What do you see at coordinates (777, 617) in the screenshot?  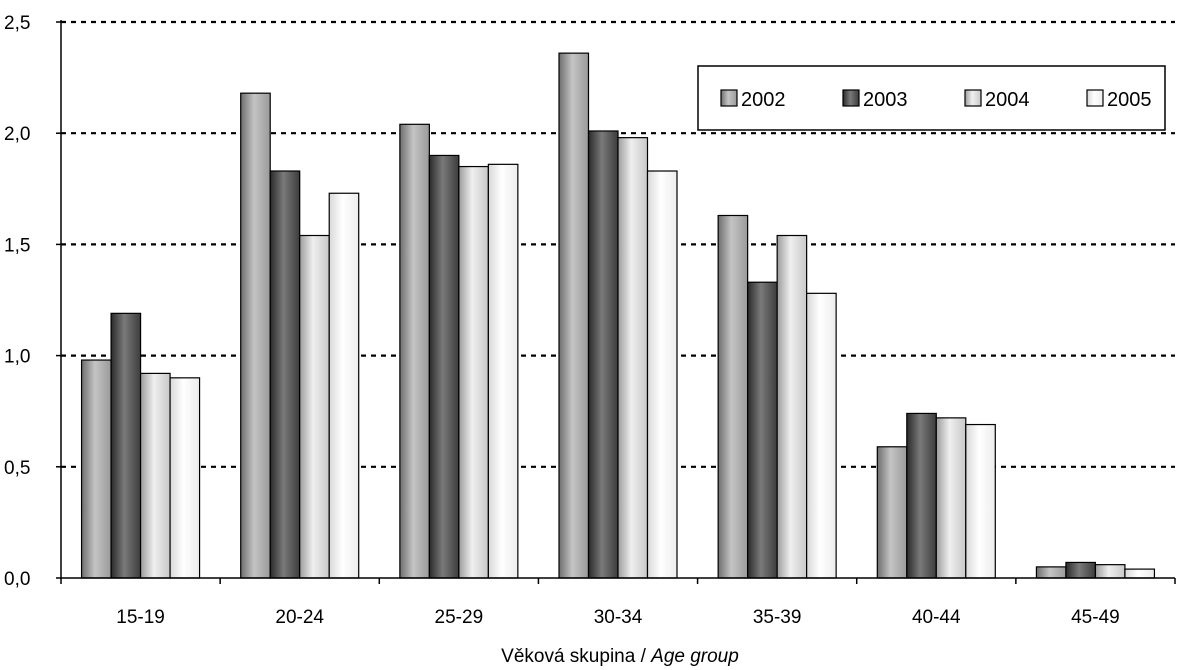 I see `x-tick-label: 35-39` at bounding box center [777, 617].